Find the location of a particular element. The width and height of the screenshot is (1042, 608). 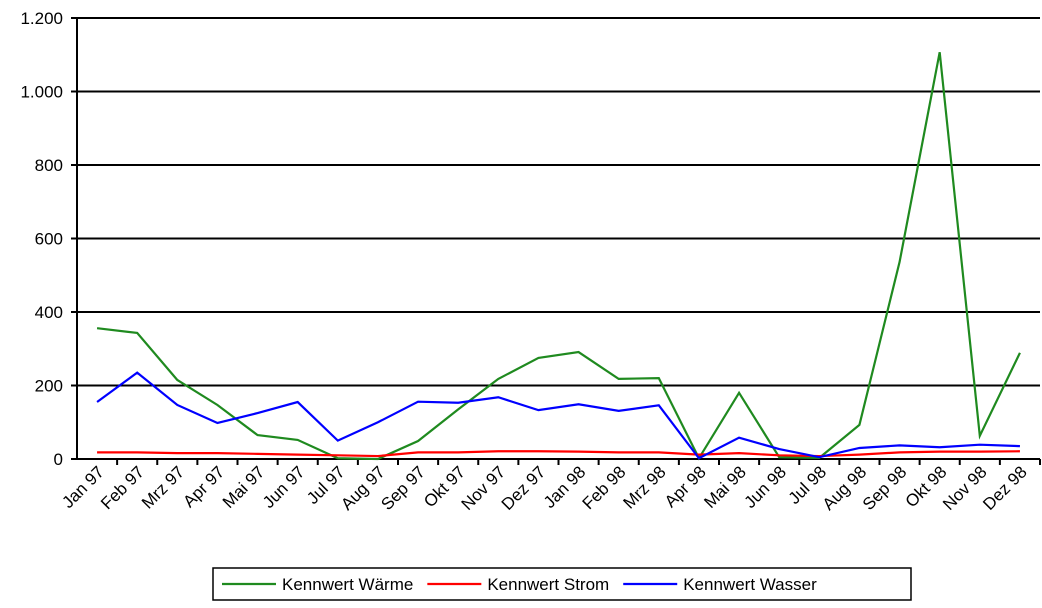

y-tick-label: 800 is located at coordinates (49, 165).